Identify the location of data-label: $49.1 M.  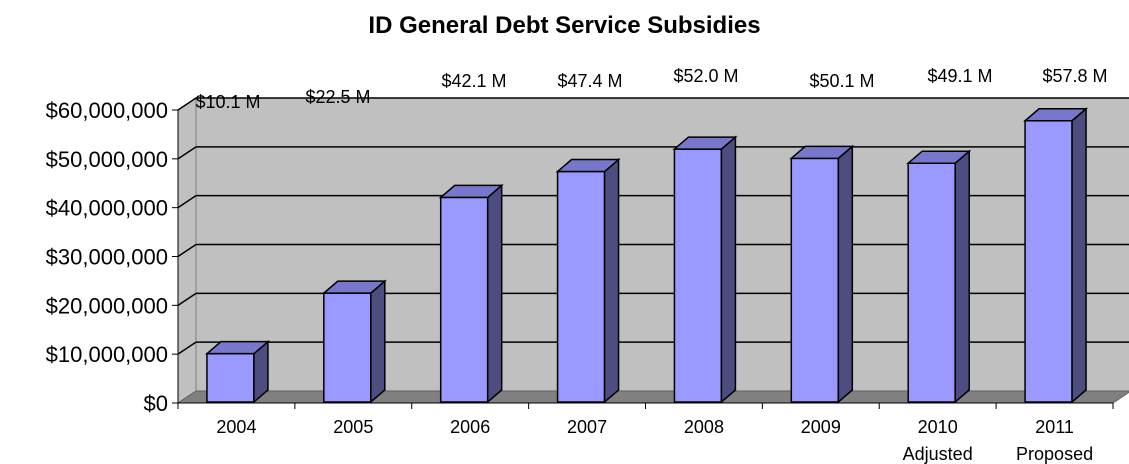
(959, 76).